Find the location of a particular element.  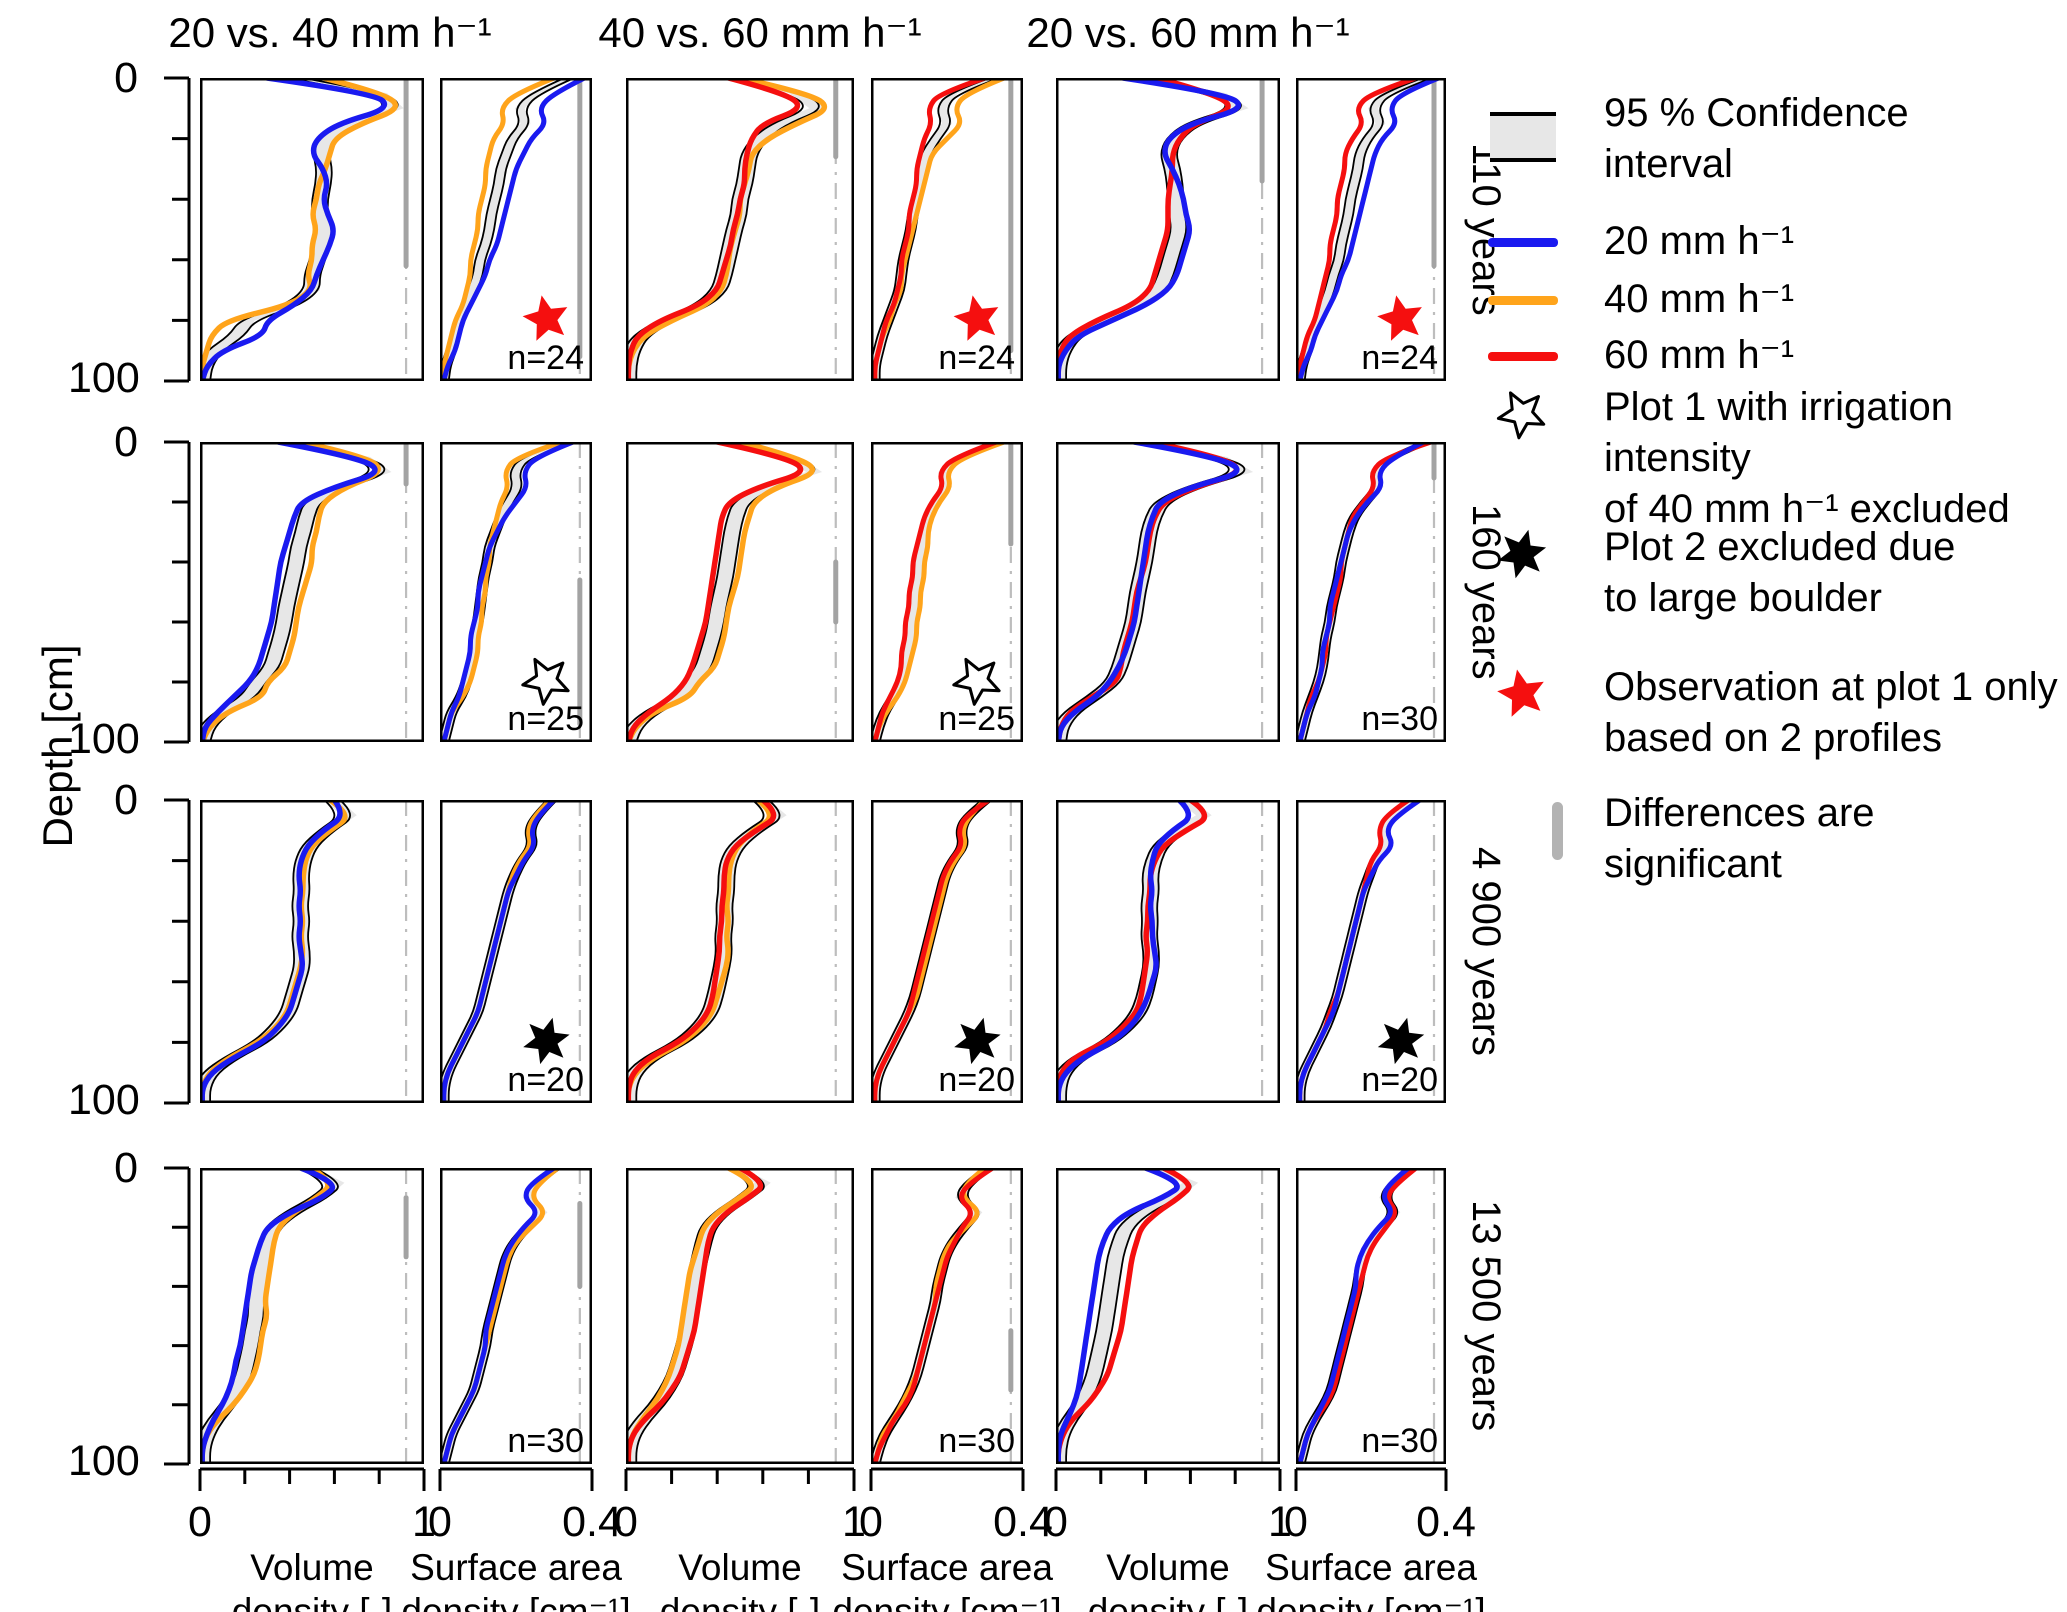

significance-bar-icon is located at coordinates (1557, 831).